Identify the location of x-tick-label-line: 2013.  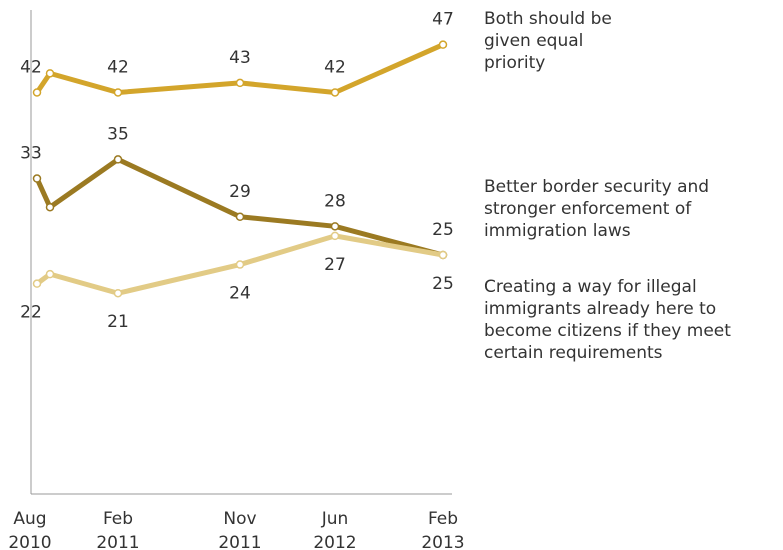
(442, 541).